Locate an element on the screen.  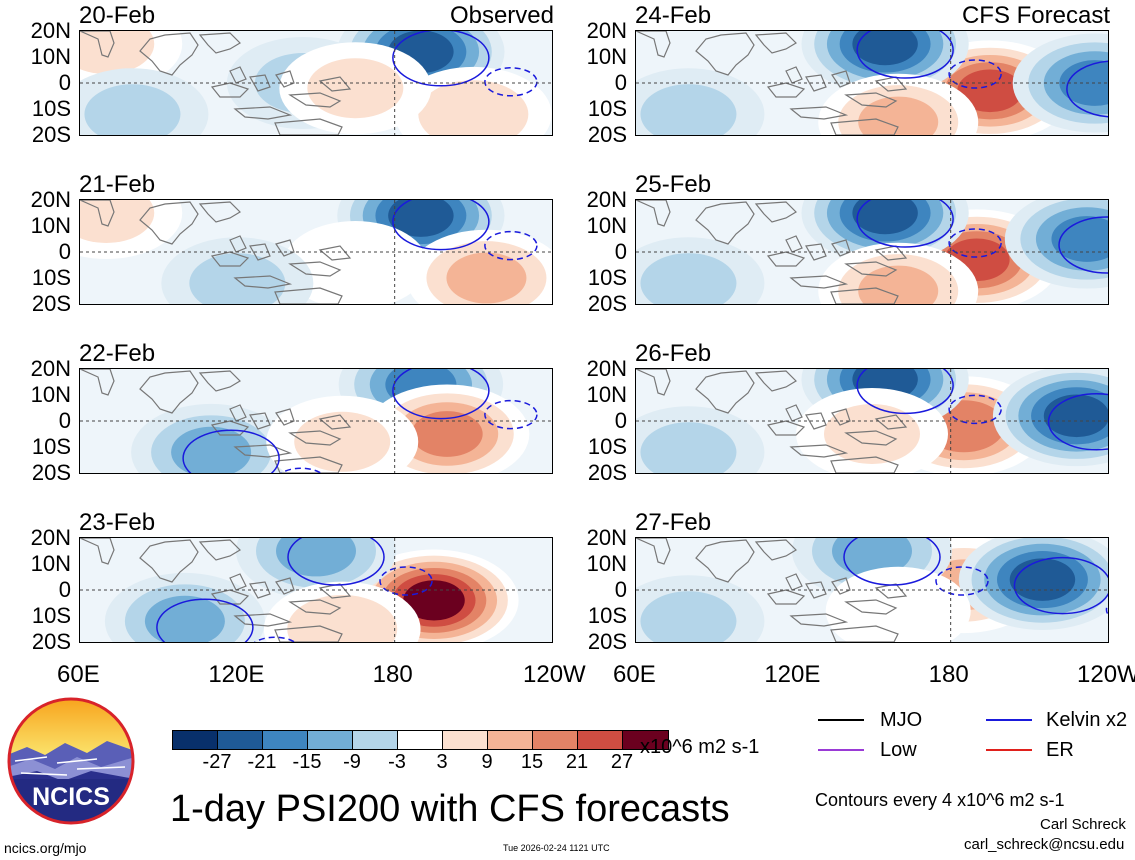
map-panel-26-feb is located at coordinates (872, 421).